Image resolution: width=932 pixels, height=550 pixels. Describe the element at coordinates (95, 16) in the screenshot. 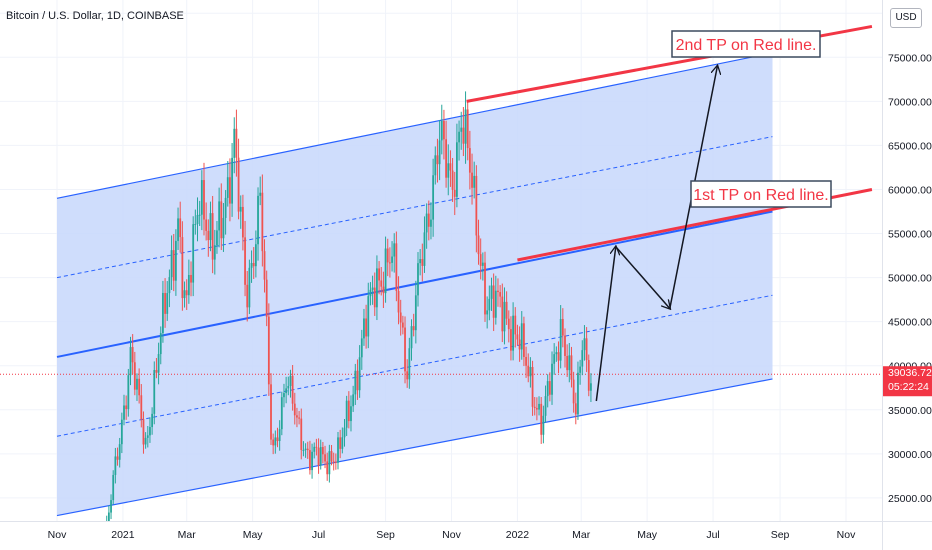

I see `symbol-title: Bitcoin / U.S. Dollar, 1D, COINBASE` at that location.